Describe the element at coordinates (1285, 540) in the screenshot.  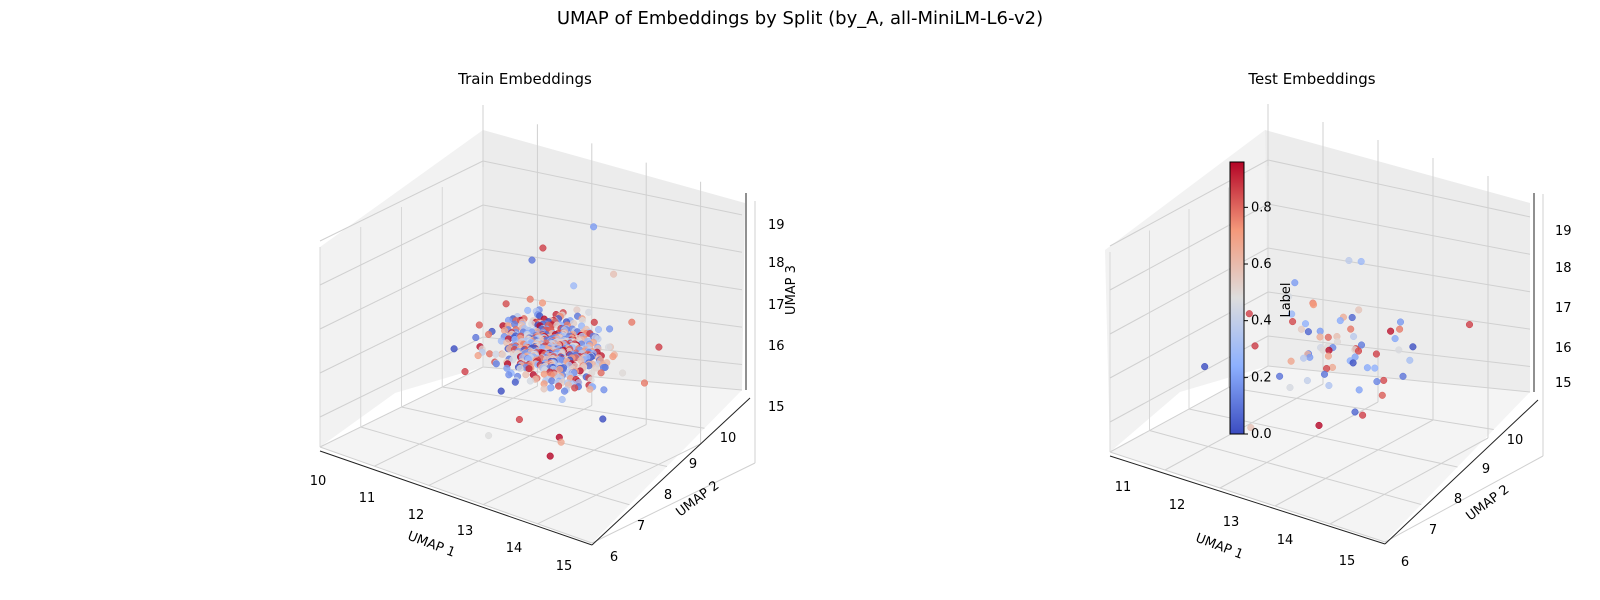
I see `x-tick-label: 14` at that location.